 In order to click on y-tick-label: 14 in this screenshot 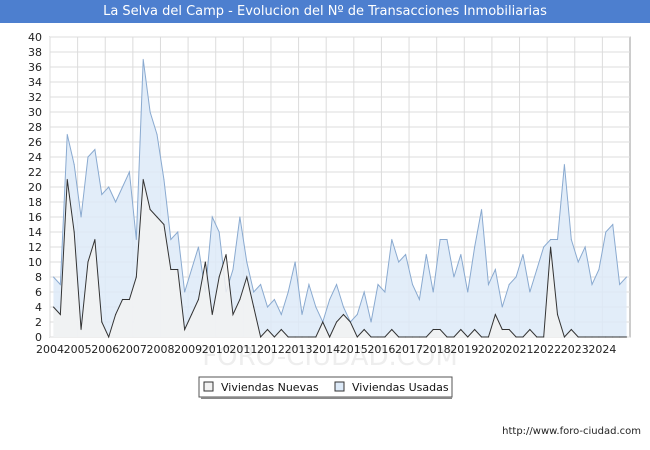, I will do `click(35, 232)`.